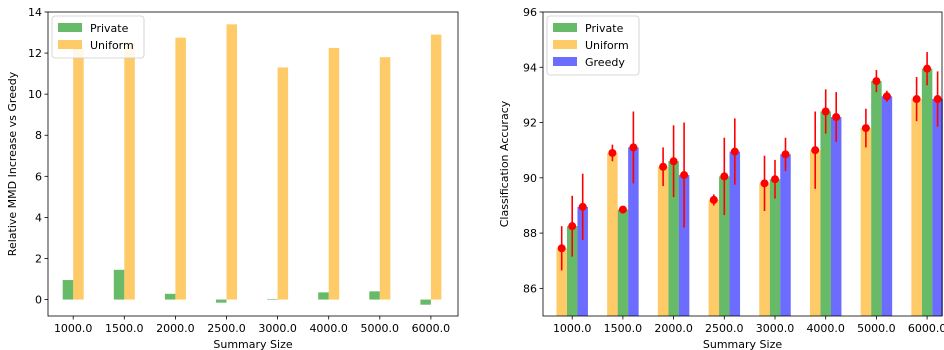  Describe the element at coordinates (530, 12) in the screenshot. I see `y-tick-label: 96` at that location.